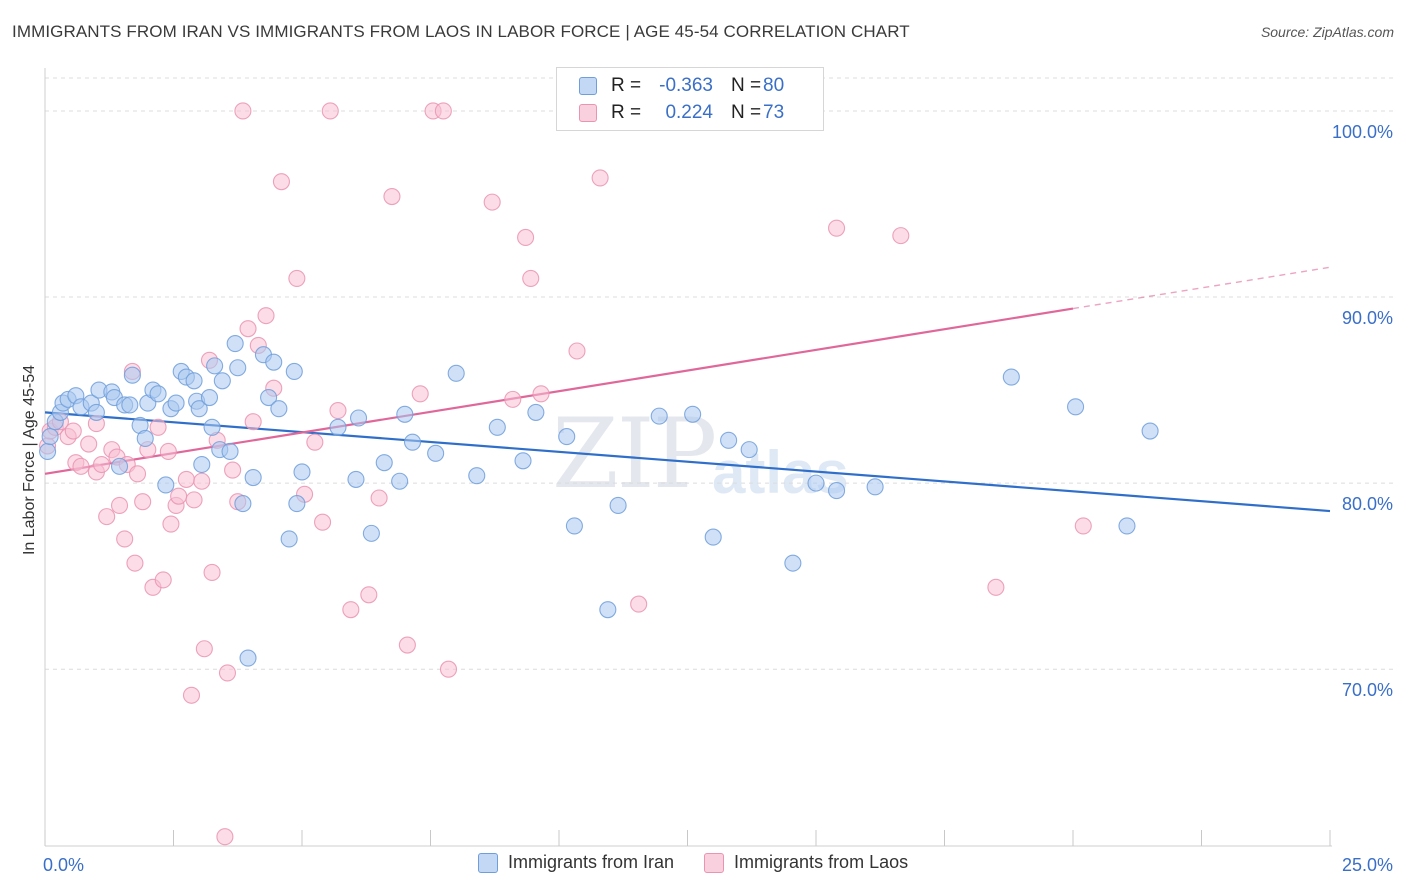 The image size is (1406, 892). I want to click on n-label: N =, so click(746, 85).